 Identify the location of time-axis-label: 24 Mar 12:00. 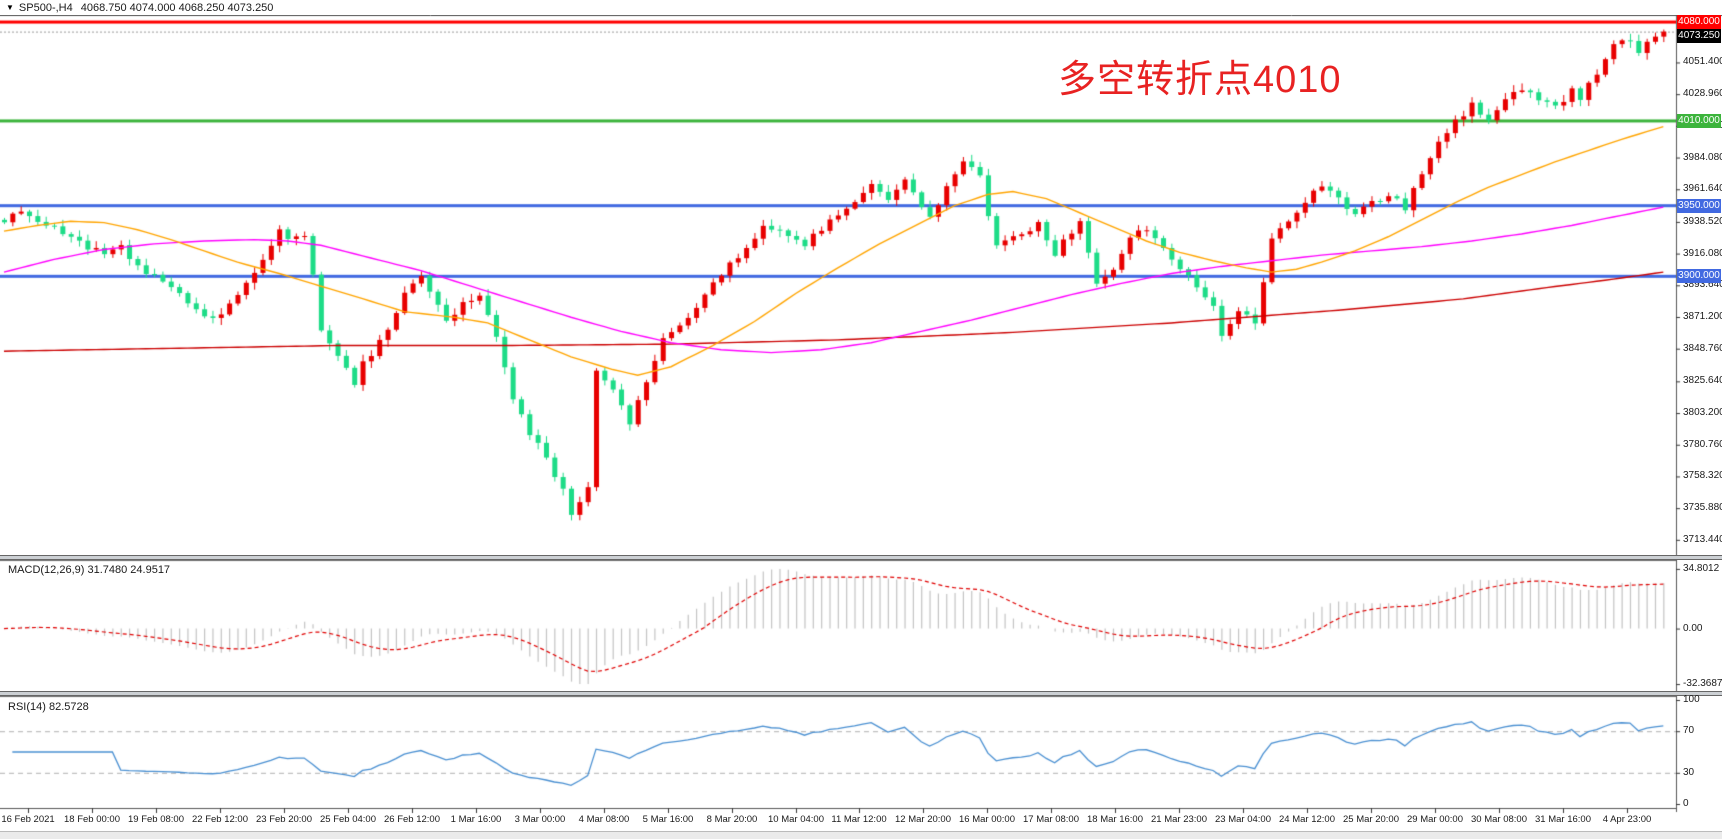
(1307, 819).